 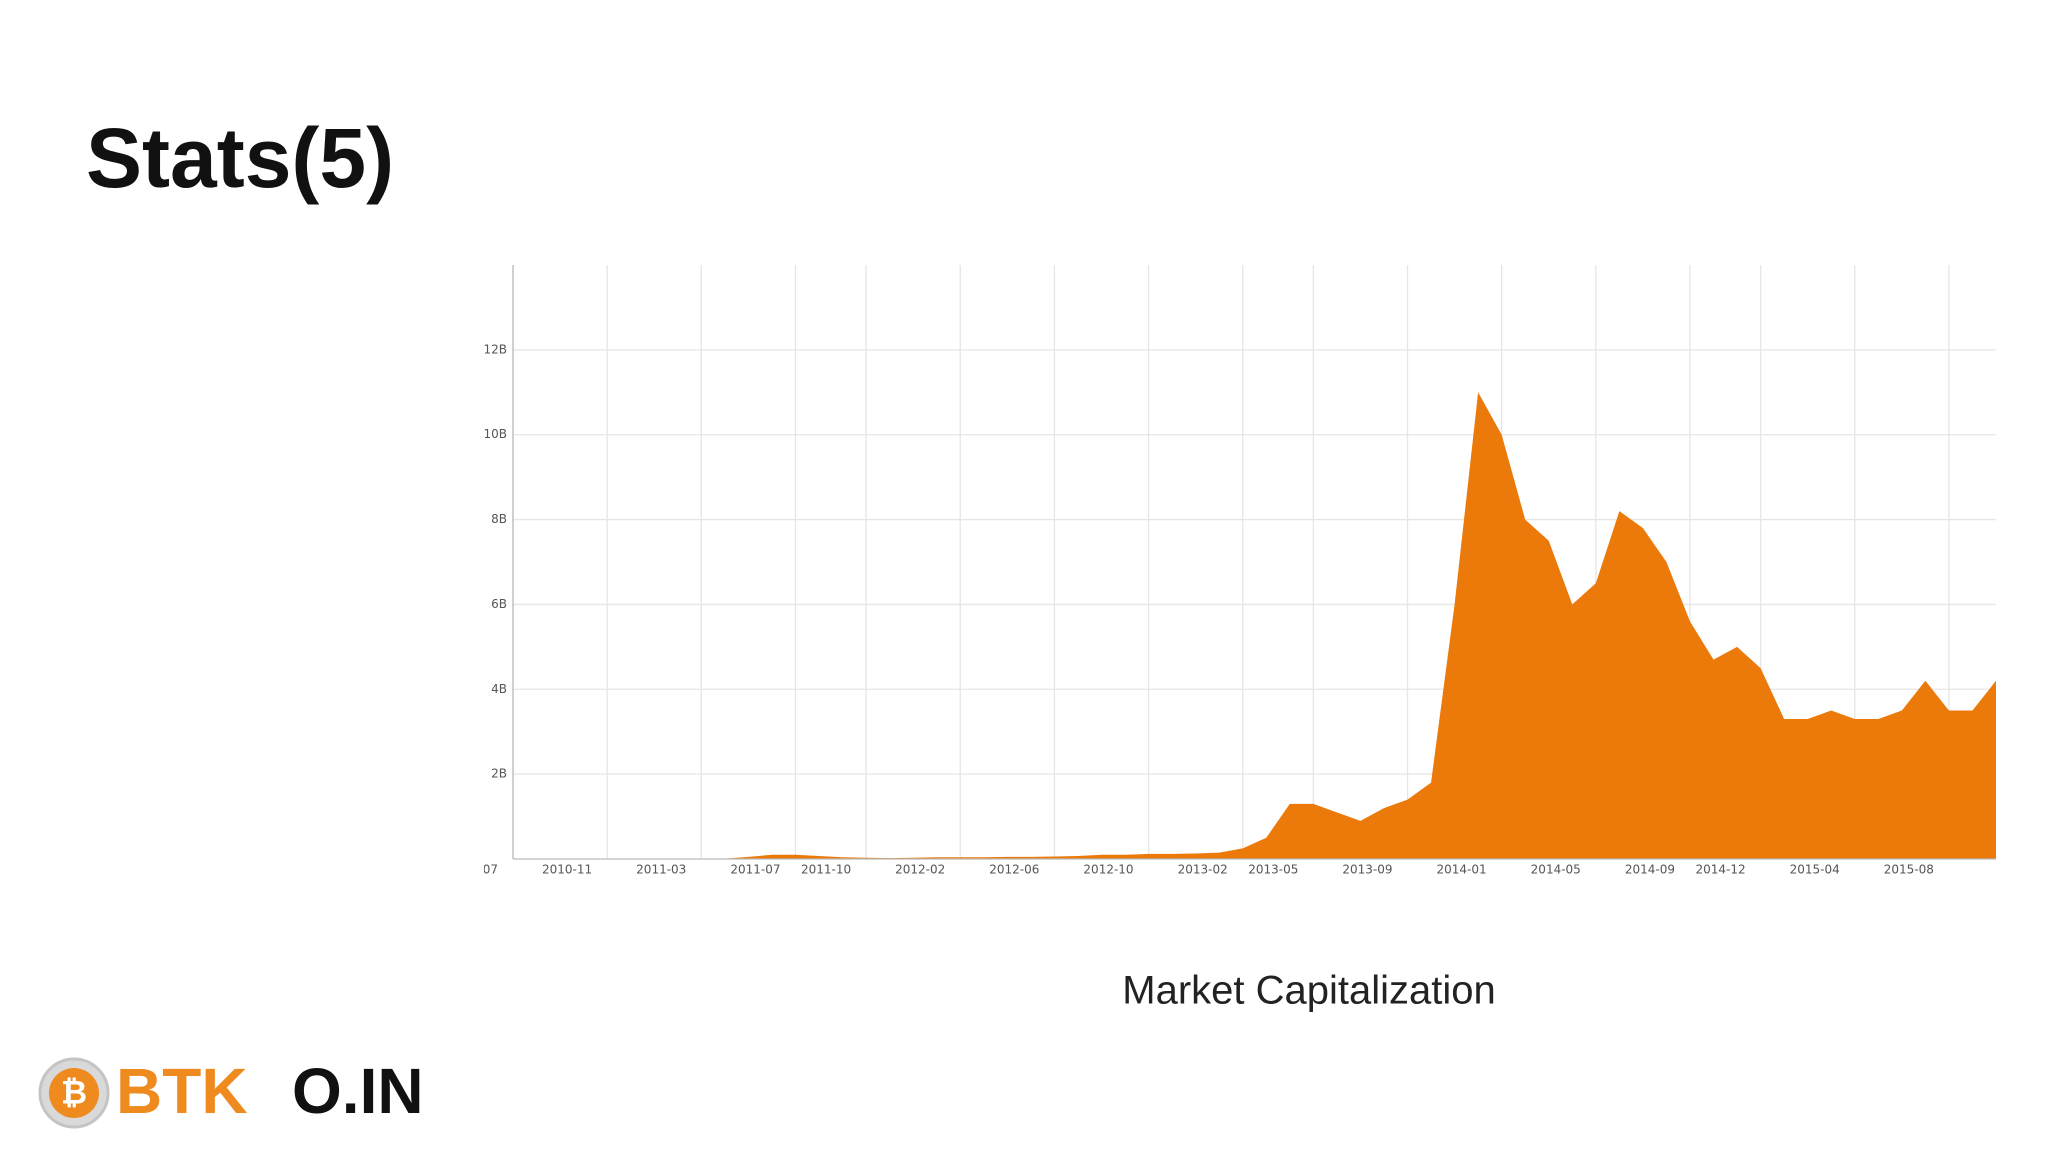 What do you see at coordinates (1203, 870) in the screenshot?
I see `x-tick-label: 2013-02` at bounding box center [1203, 870].